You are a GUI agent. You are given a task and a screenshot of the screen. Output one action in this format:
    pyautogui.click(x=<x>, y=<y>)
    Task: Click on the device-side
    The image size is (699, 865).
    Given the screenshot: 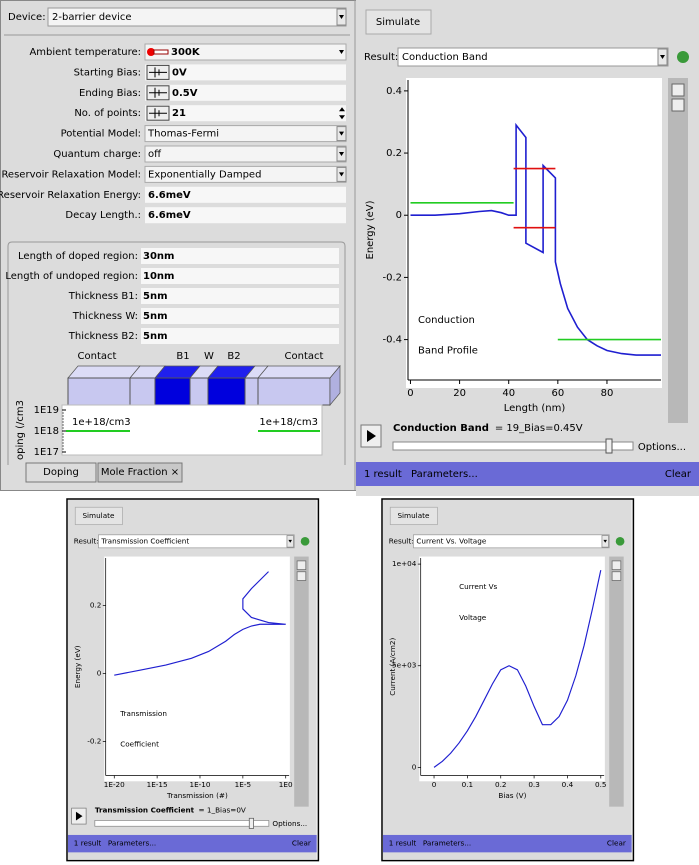 What is the action you would take?
    pyautogui.click(x=335, y=385)
    